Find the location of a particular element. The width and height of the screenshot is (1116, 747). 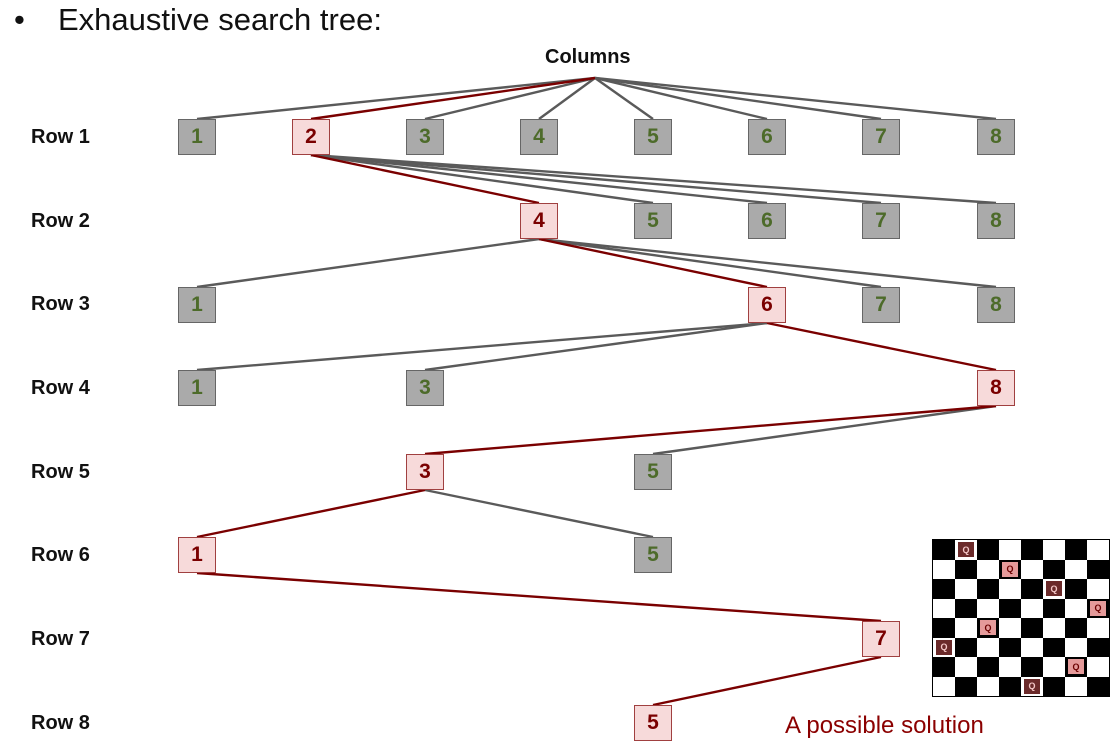

solution-caption: A possible solution is located at coordinates (884, 725).